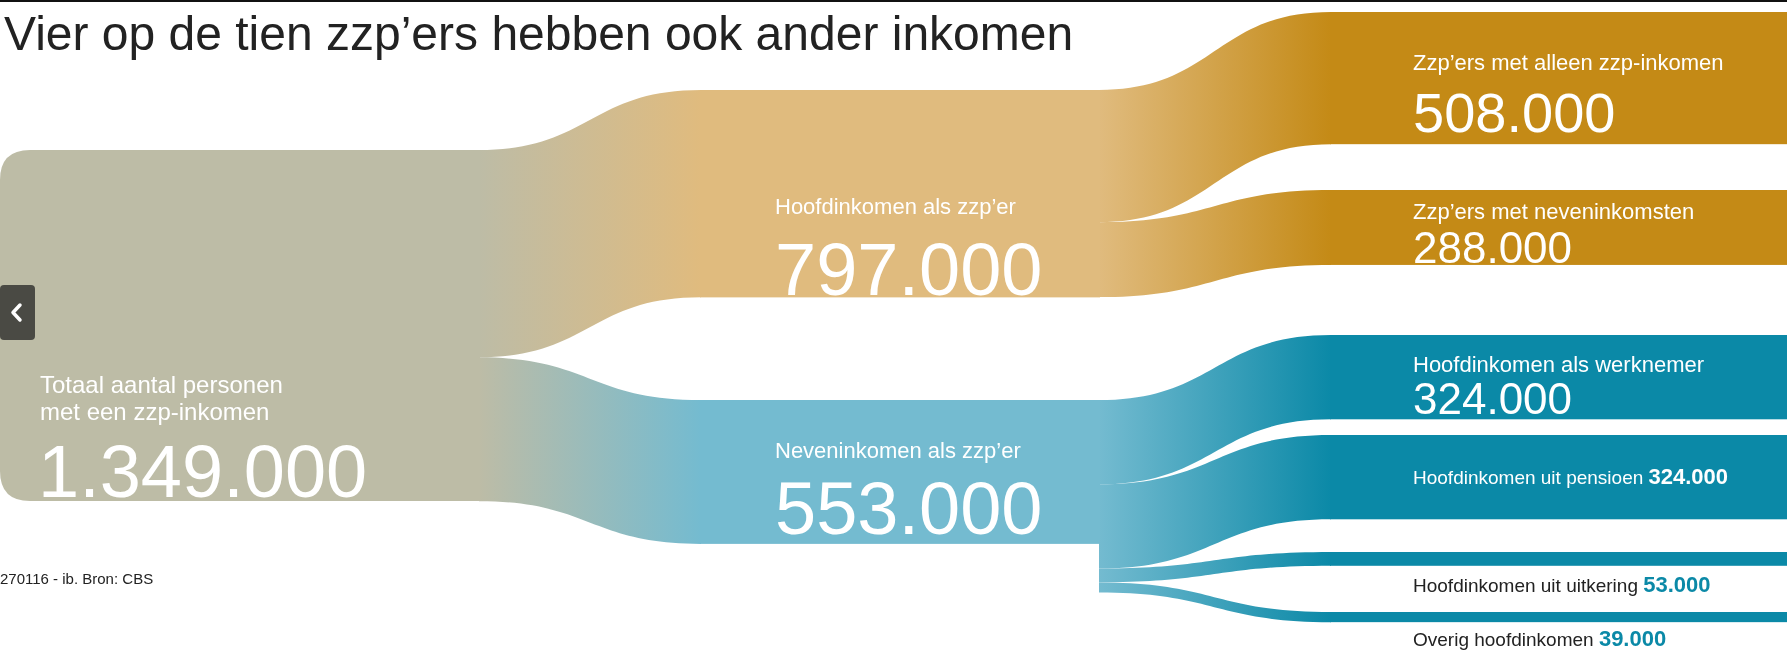 Image resolution: width=1787 pixels, height=654 pixels. Describe the element at coordinates (1554, 211) in the screenshot. I see `category-label: Zzp’ers met neveninkomsten` at that location.